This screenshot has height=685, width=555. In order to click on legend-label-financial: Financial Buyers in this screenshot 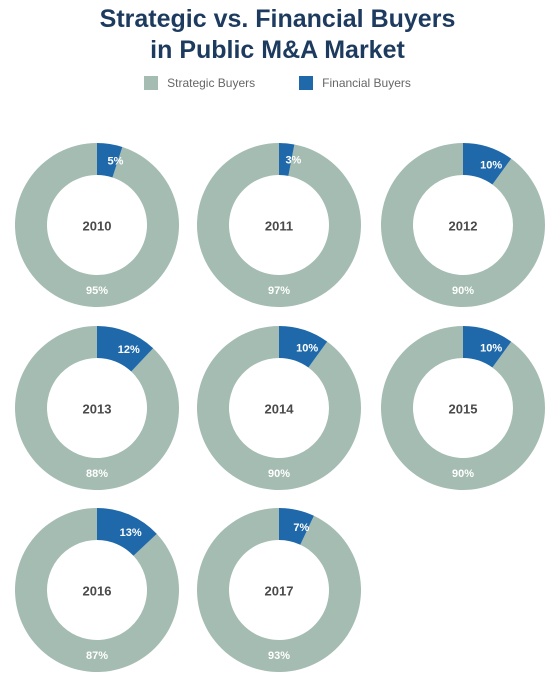, I will do `click(366, 83)`.